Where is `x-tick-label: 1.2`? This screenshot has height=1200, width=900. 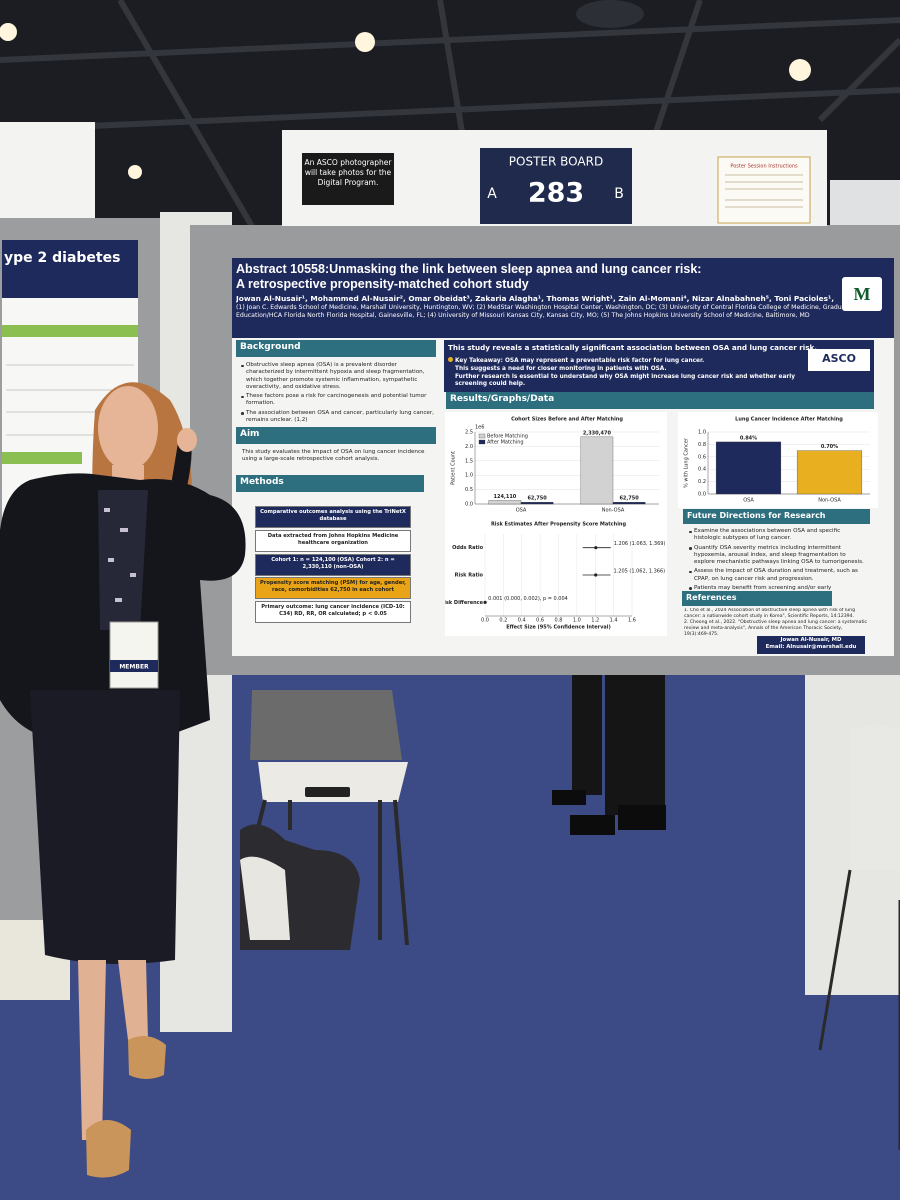
x-tick-label: 1.2 is located at coordinates (595, 621).